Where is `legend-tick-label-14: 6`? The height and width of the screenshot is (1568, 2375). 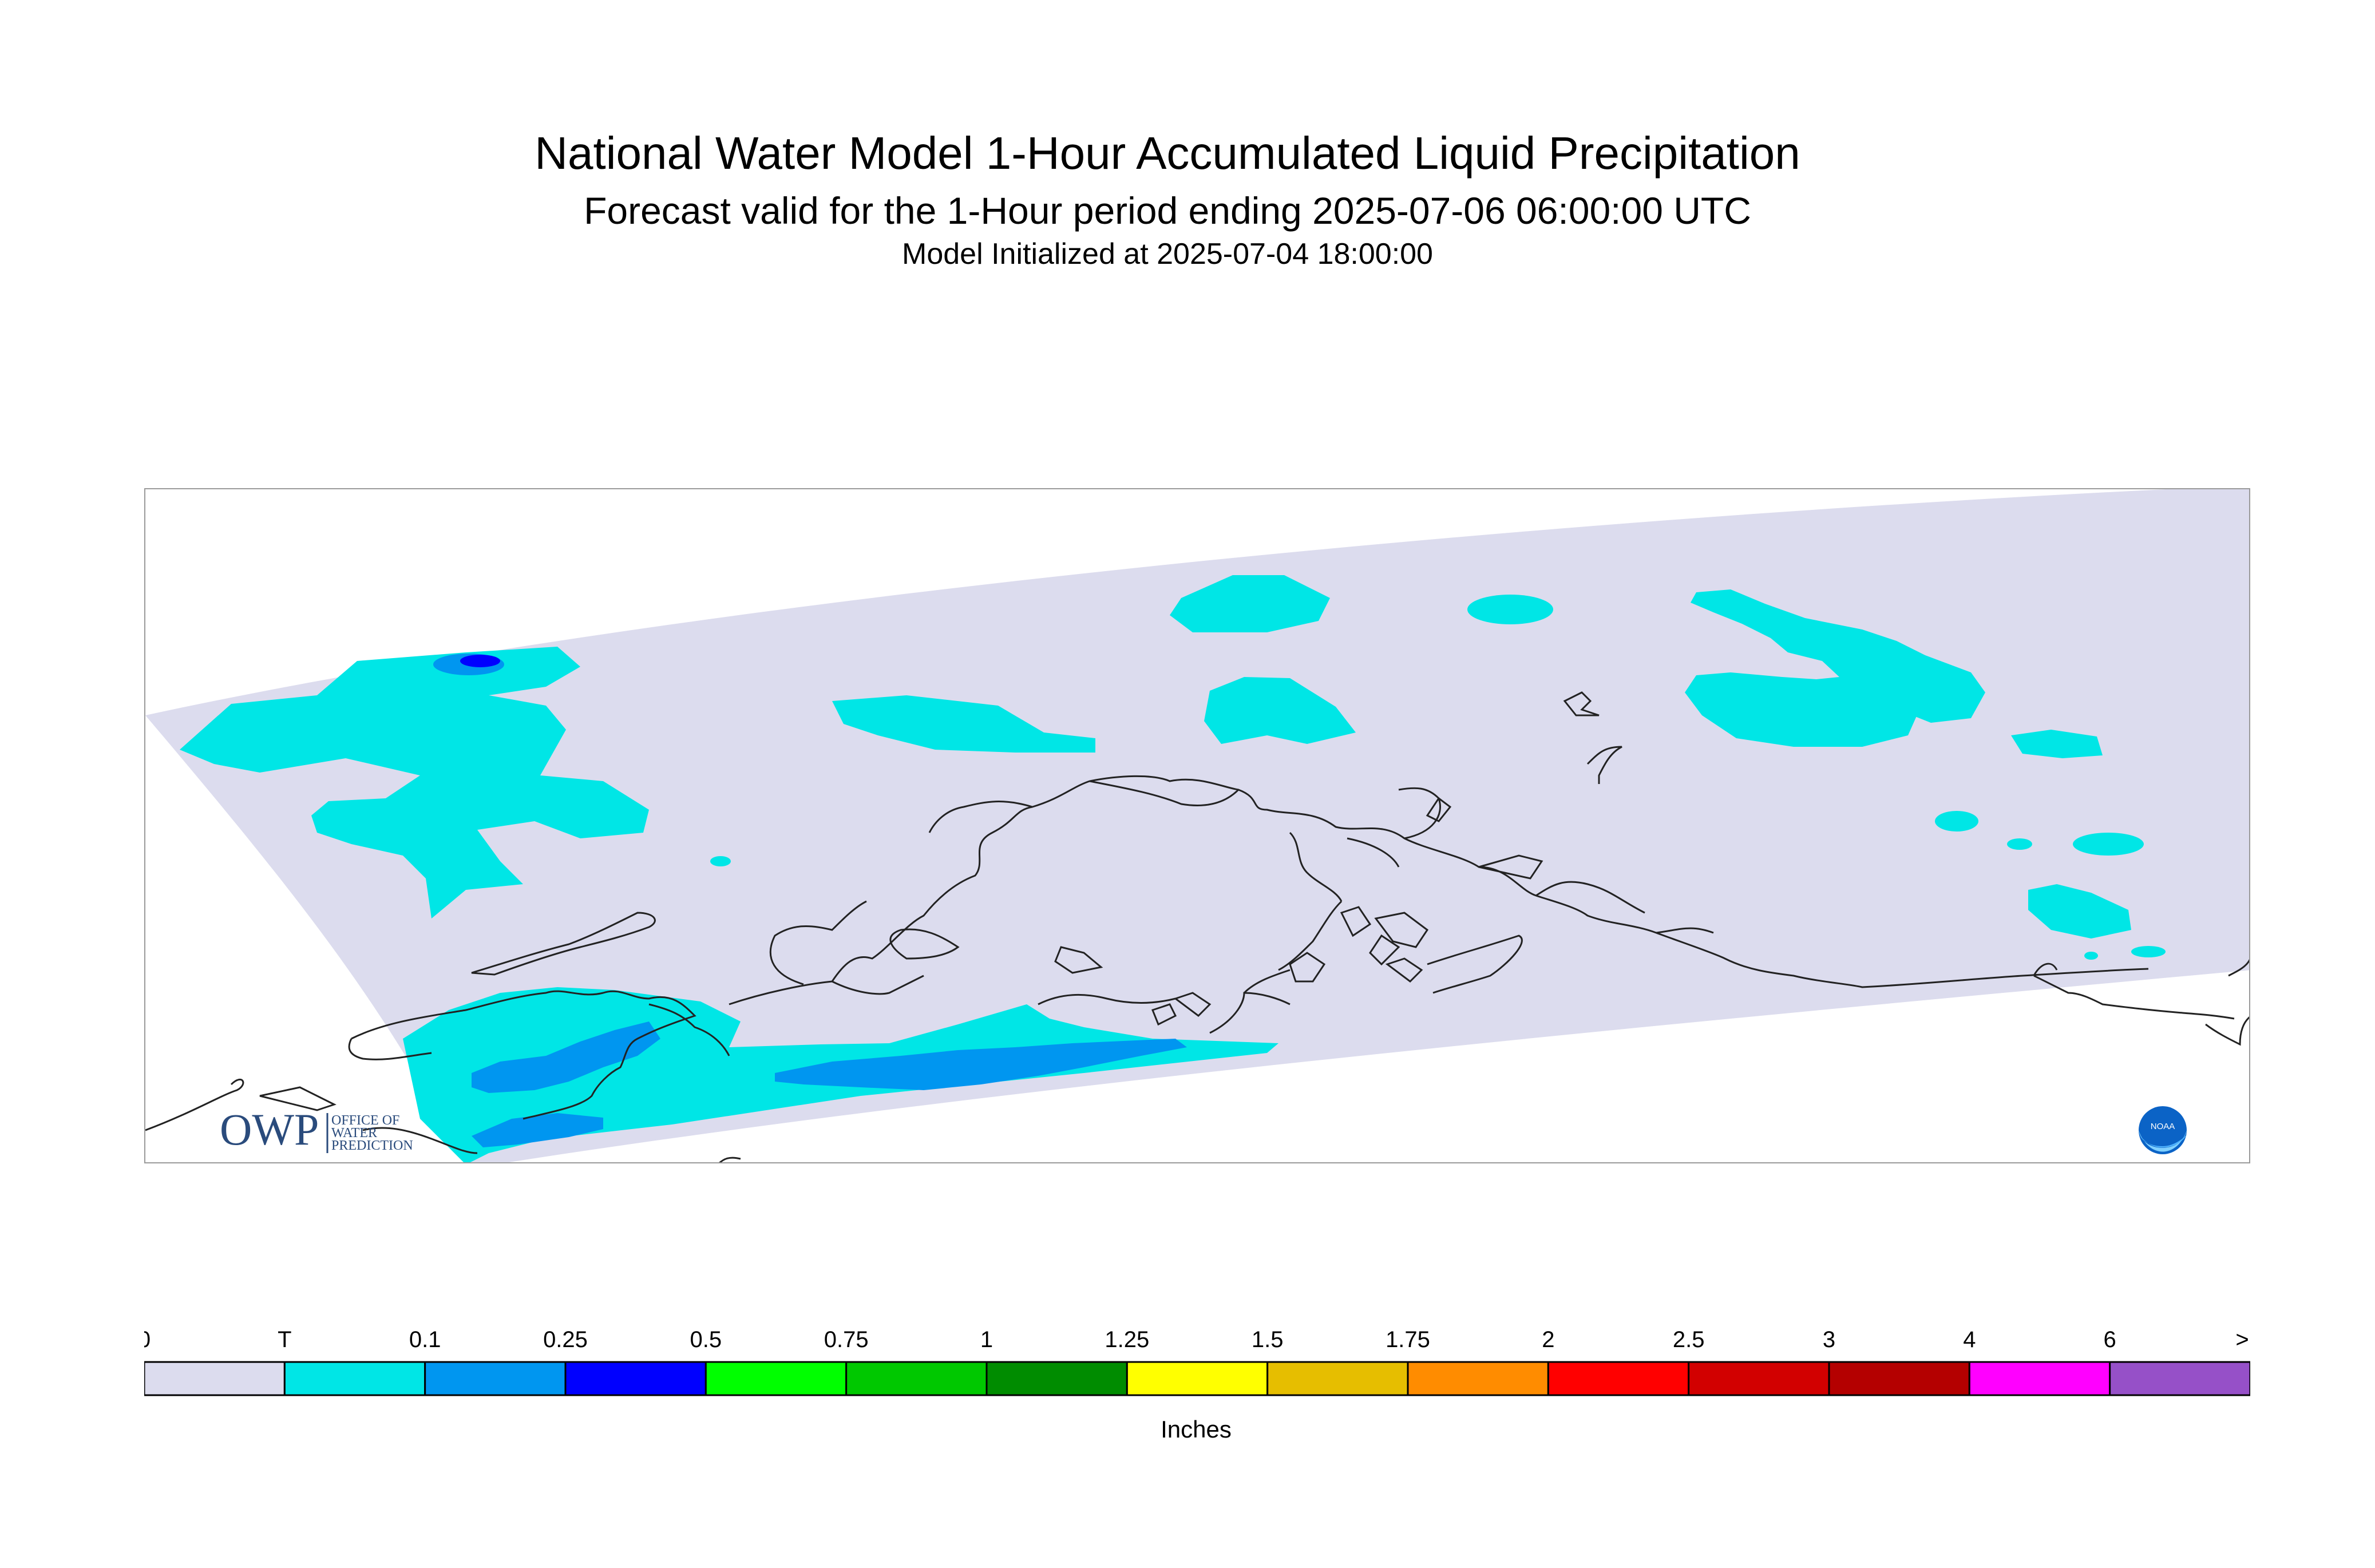 legend-tick-label-14: 6 is located at coordinates (2110, 1339).